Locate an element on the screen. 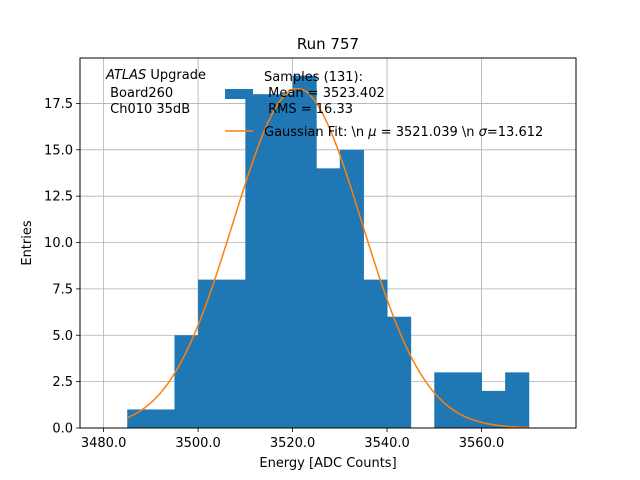  atlas-annotation-line3: Ch010 35dB is located at coordinates (148, 109).